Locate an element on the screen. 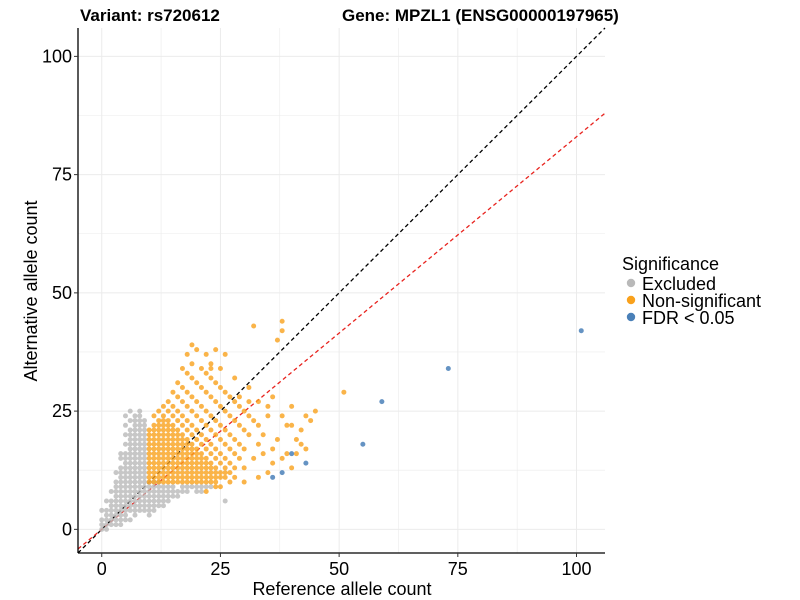  legend-title: Significance is located at coordinates (670, 264).